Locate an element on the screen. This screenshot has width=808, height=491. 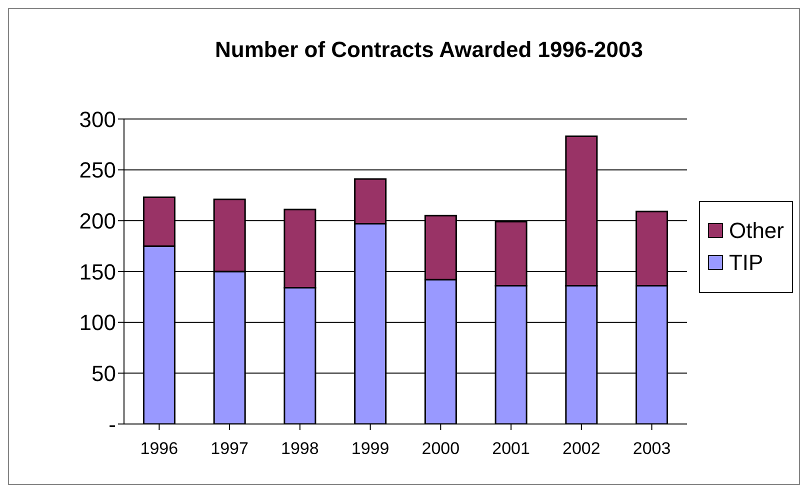
chart-title: Number of Contracts Awarded 1996-2003 is located at coordinates (429, 50).